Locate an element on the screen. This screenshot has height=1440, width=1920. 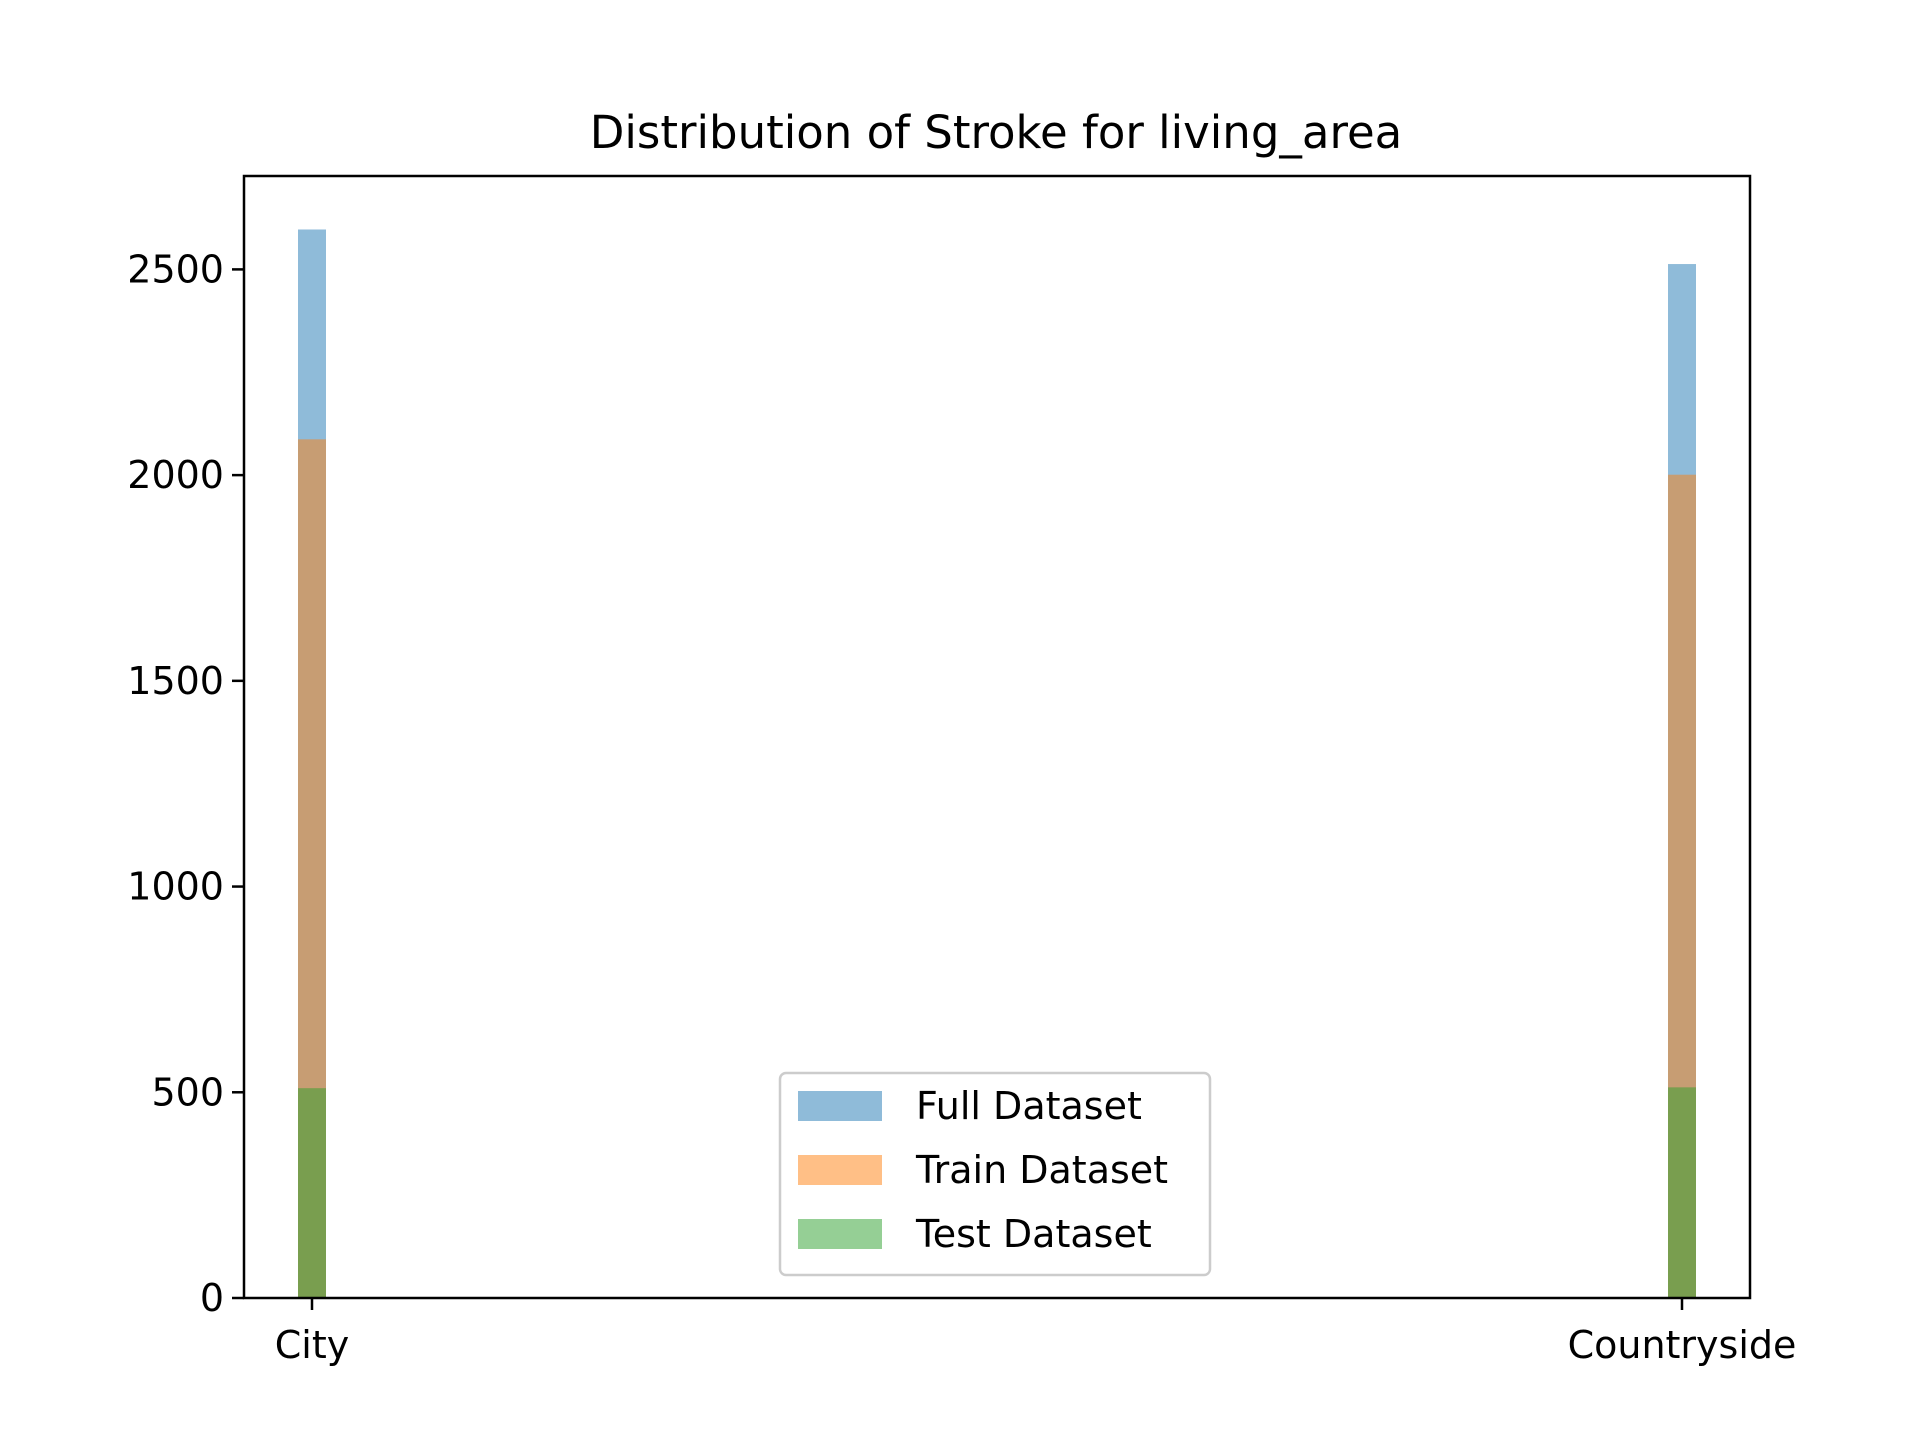
x-tick-label: City is located at coordinates (312, 1345).